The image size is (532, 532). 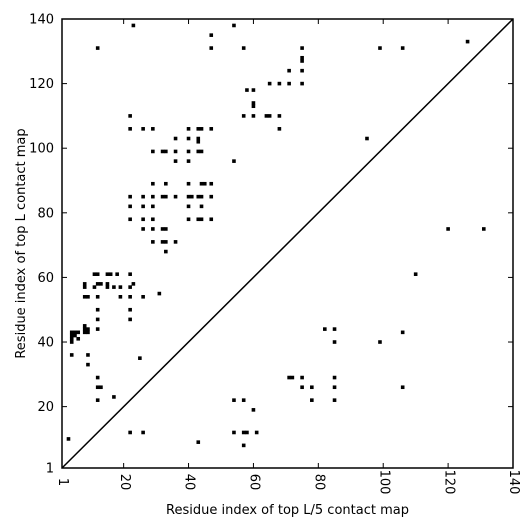 What do you see at coordinates (45, 407) in the screenshot?
I see `y-tick-label: 20` at bounding box center [45, 407].